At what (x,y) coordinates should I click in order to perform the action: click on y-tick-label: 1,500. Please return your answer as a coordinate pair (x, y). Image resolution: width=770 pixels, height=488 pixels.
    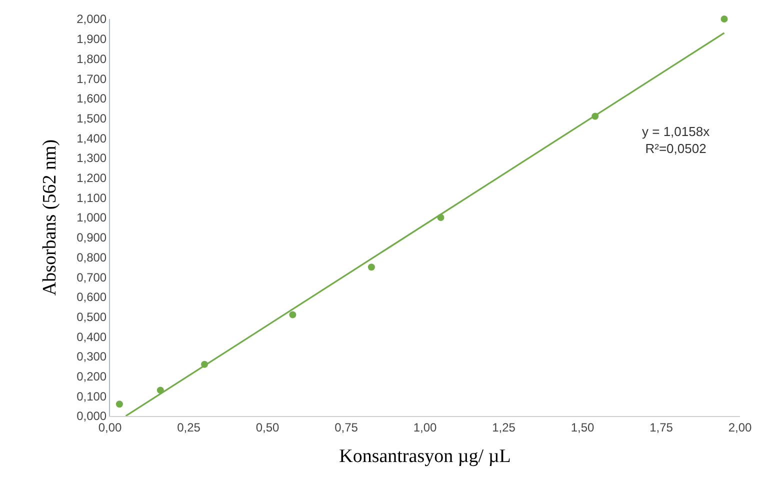
    Looking at the image, I should click on (91, 118).